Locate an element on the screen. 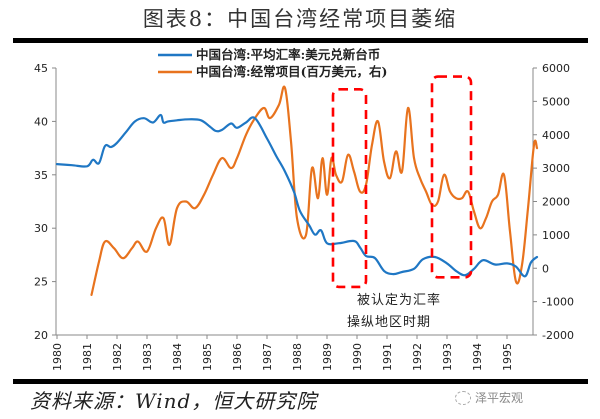  x-axis-tick-label: 1983 is located at coordinates (147, 357).